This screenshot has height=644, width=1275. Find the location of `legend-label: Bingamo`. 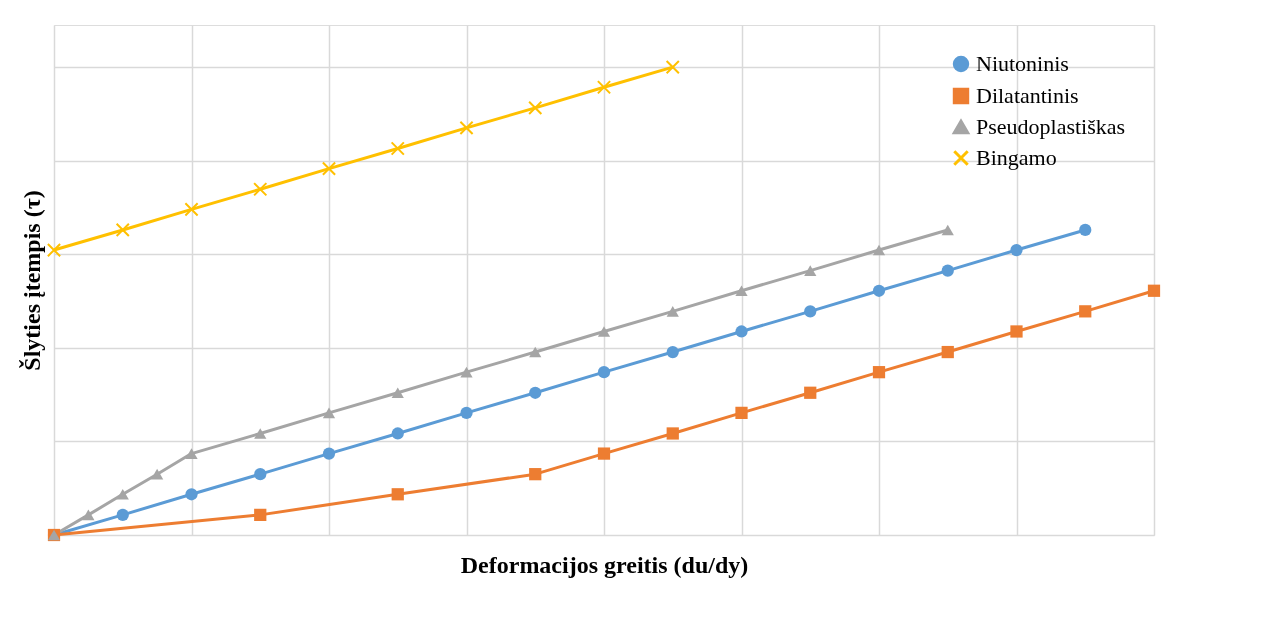

legend-label: Bingamo is located at coordinates (1016, 157).